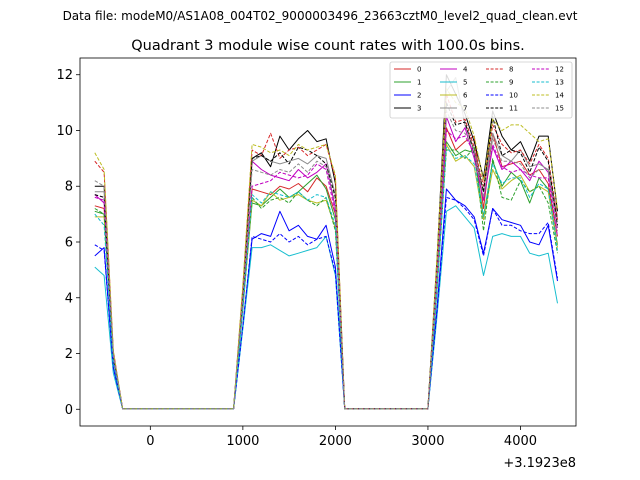 The height and width of the screenshot is (480, 640). I want to click on legend-label-3: 3, so click(419, 109).